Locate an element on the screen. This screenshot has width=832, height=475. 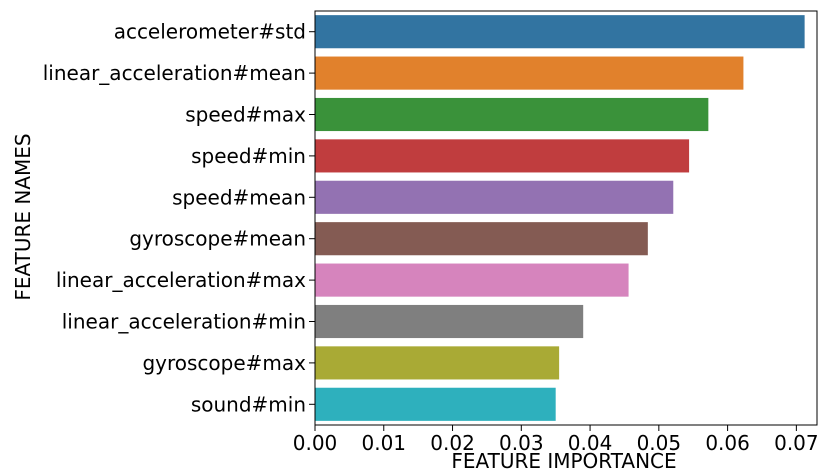
x-axis-label: FEATURE IMPORTANCE is located at coordinates (563, 460).